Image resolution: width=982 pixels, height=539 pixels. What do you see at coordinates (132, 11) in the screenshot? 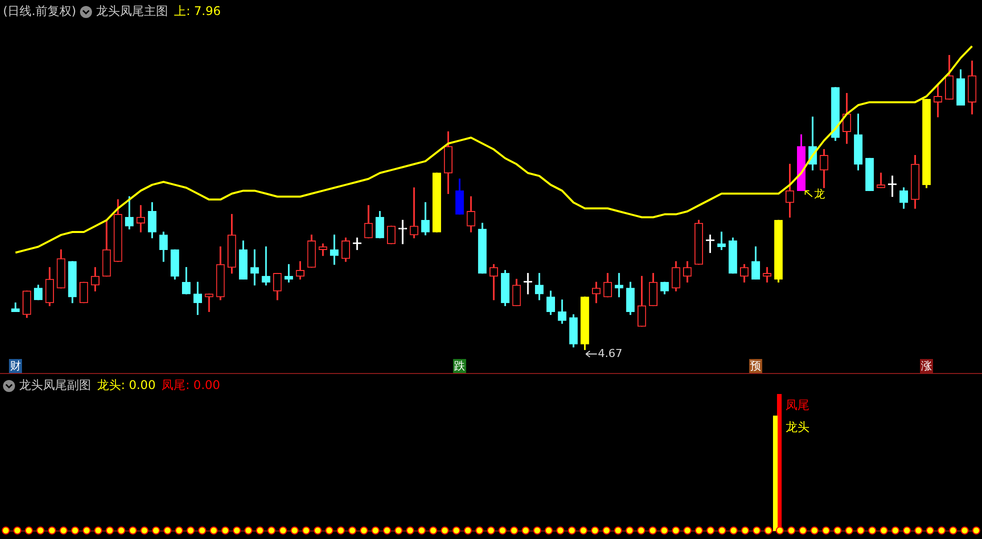
I see `chart-subtitle: 龙头凤尾主图` at bounding box center [132, 11].